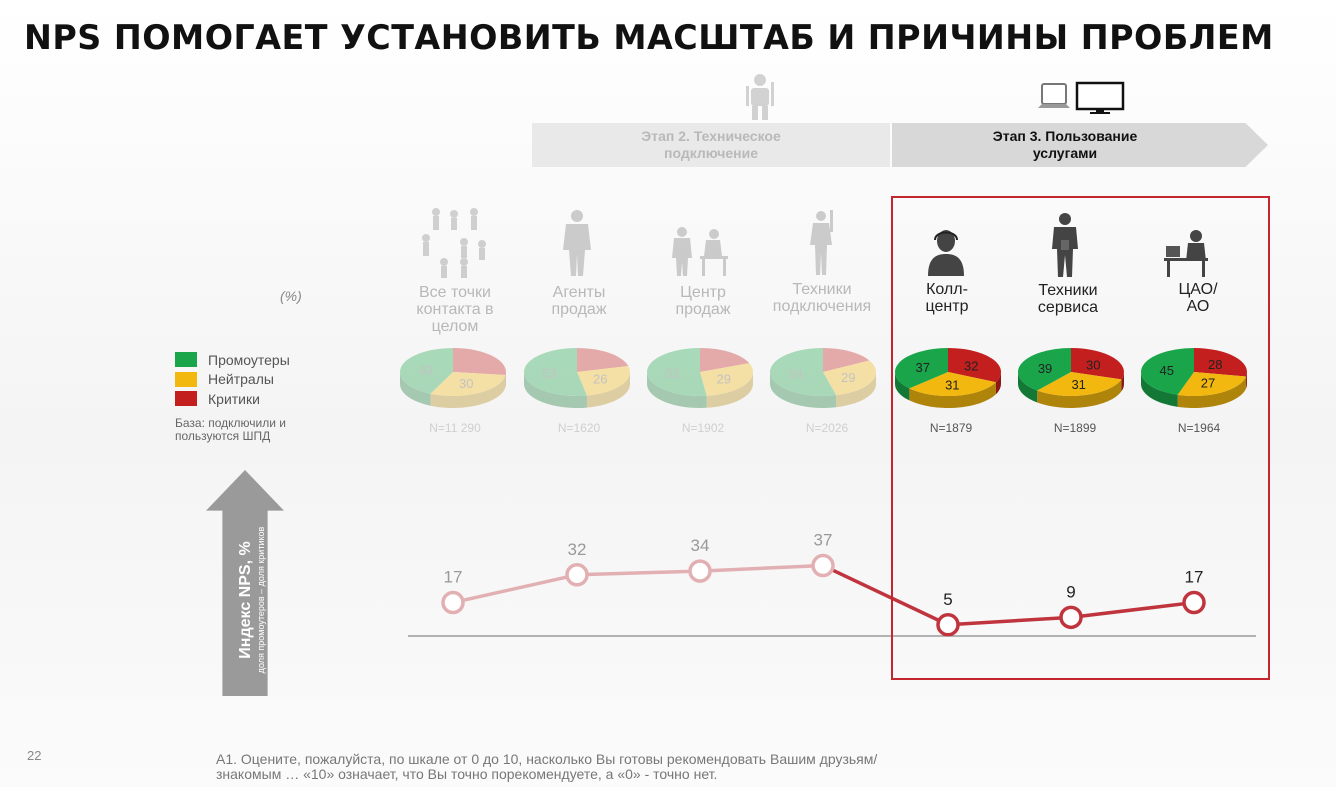 This screenshot has height=787, width=1336. Describe the element at coordinates (186, 379) in the screenshot. I see `legend-swatch-neutrals` at that location.